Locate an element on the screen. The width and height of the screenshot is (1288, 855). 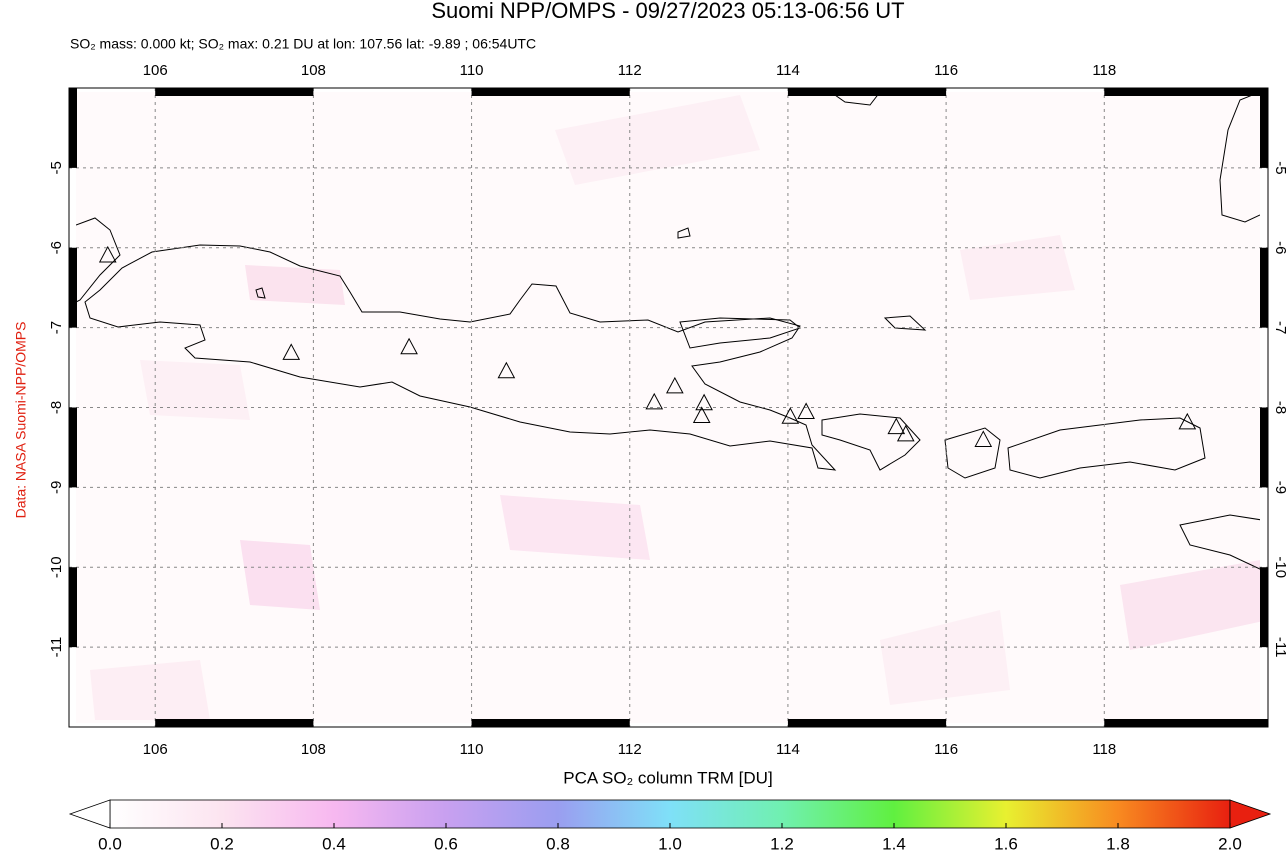
colorbar-tick-label: 1.6 is located at coordinates (1006, 843).